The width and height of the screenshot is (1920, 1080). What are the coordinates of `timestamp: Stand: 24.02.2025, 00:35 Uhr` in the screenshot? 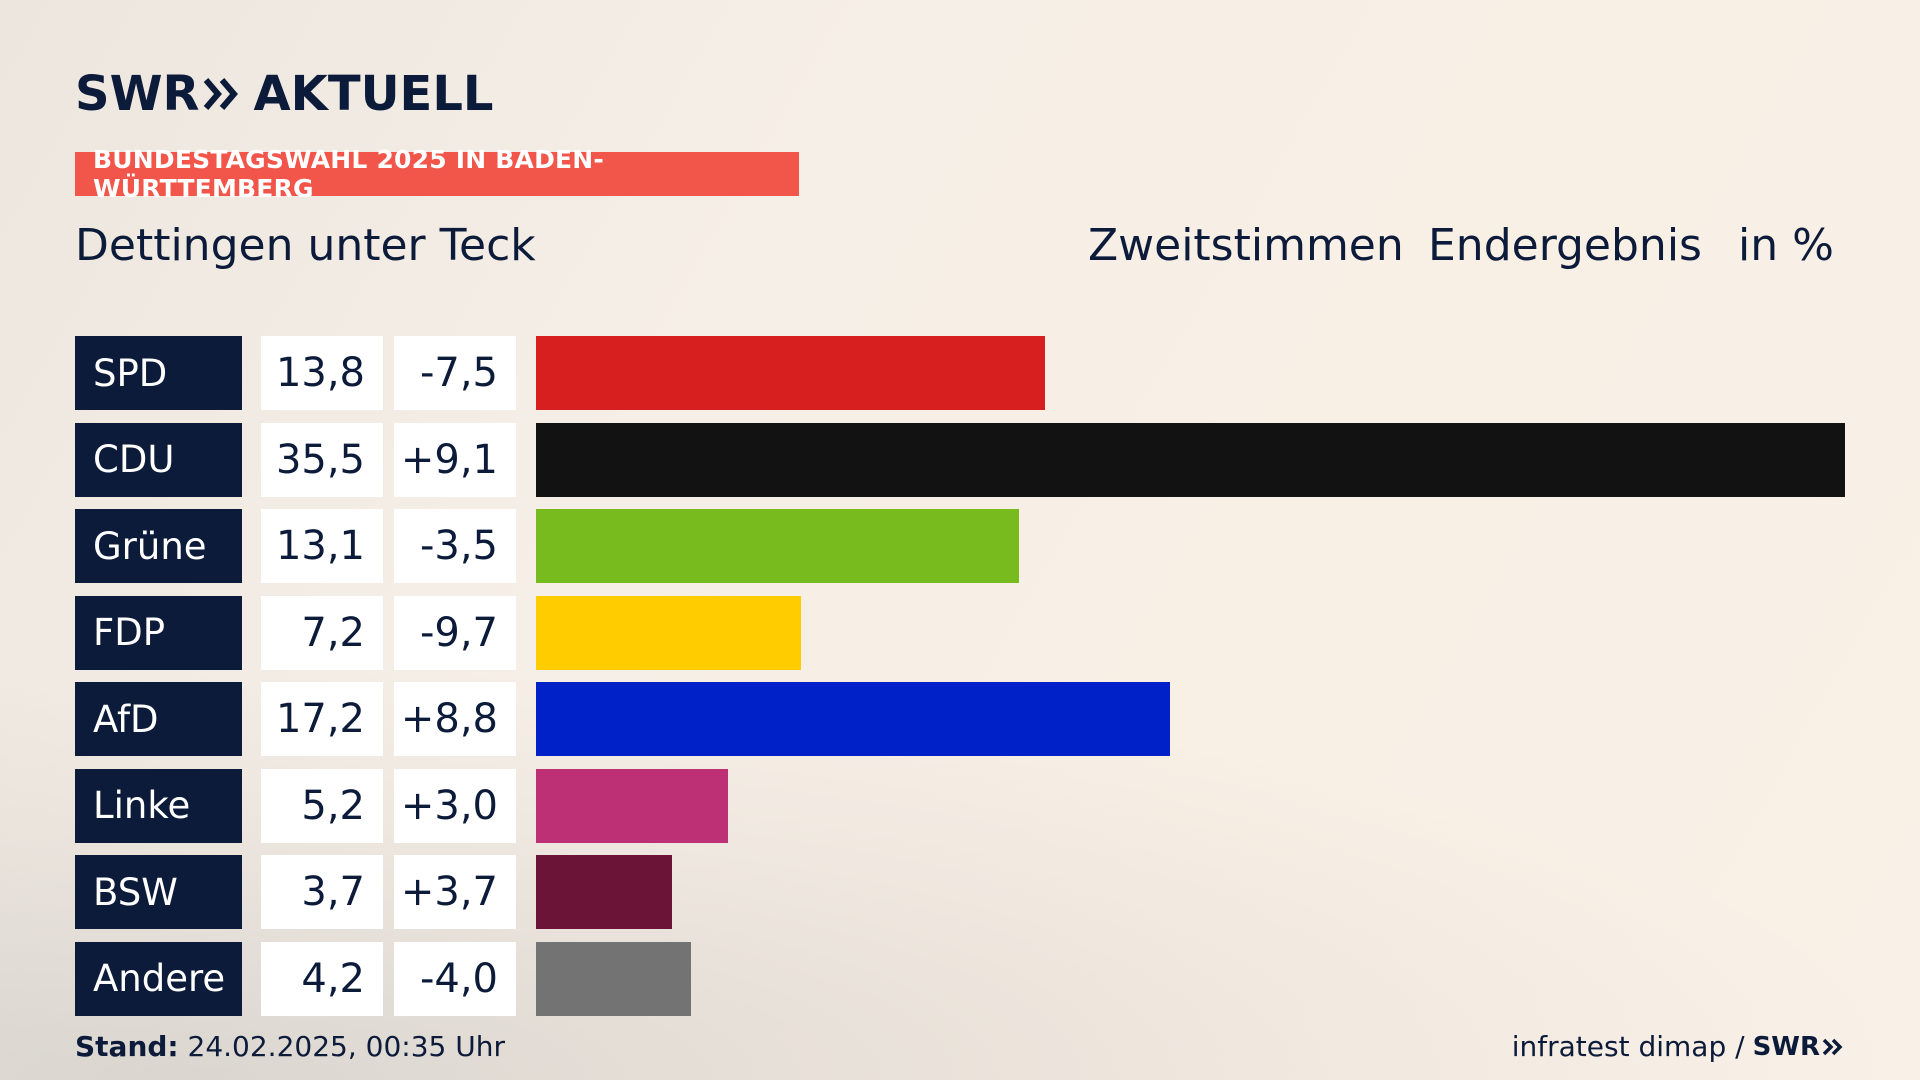 It's located at (290, 1046).